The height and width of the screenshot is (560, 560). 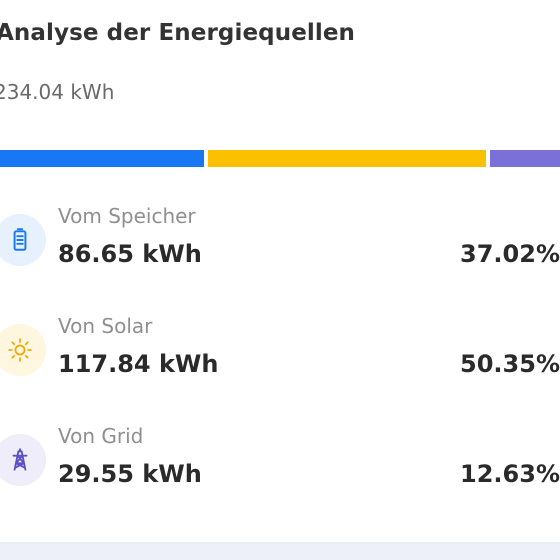 I want to click on bar-segment-solar, so click(x=347, y=158).